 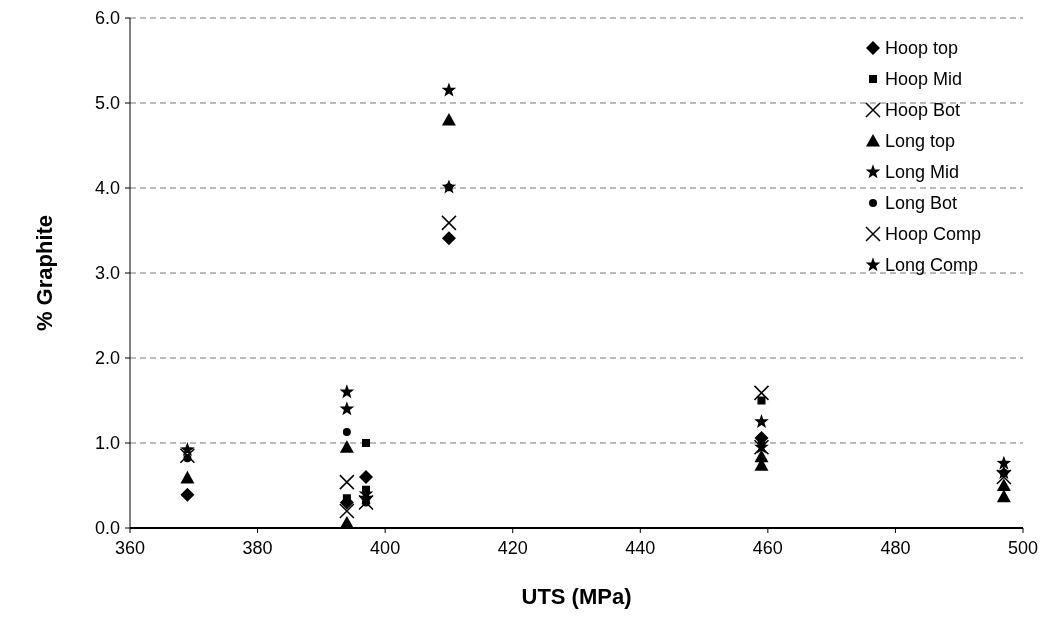 I want to click on x-axis-title: UTS (MPa), so click(x=576, y=596).